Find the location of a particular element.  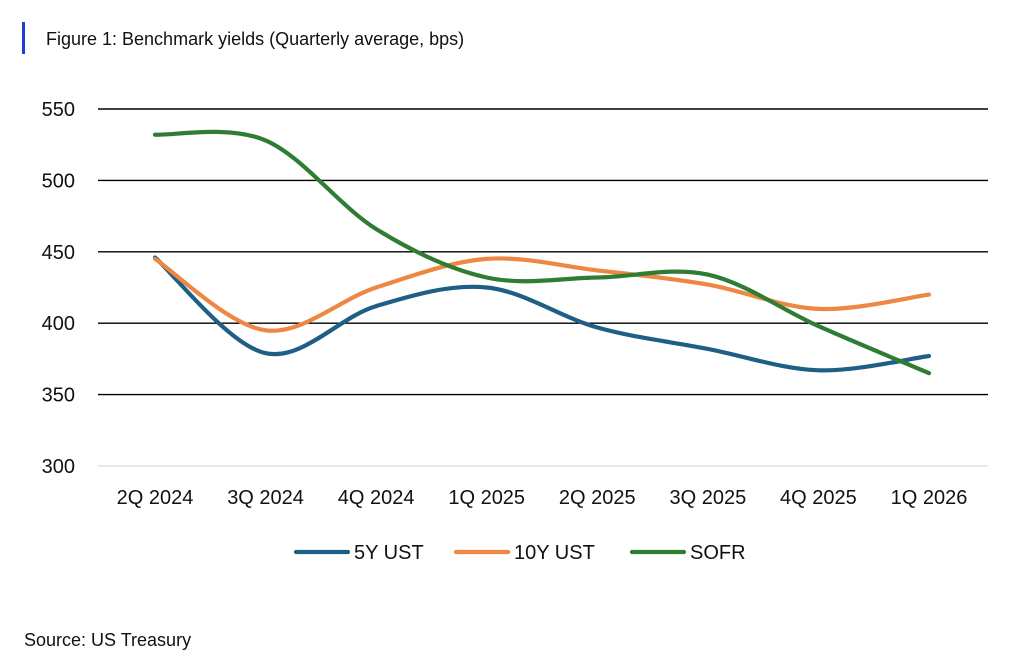

title-accent-bar is located at coordinates (23, 38).